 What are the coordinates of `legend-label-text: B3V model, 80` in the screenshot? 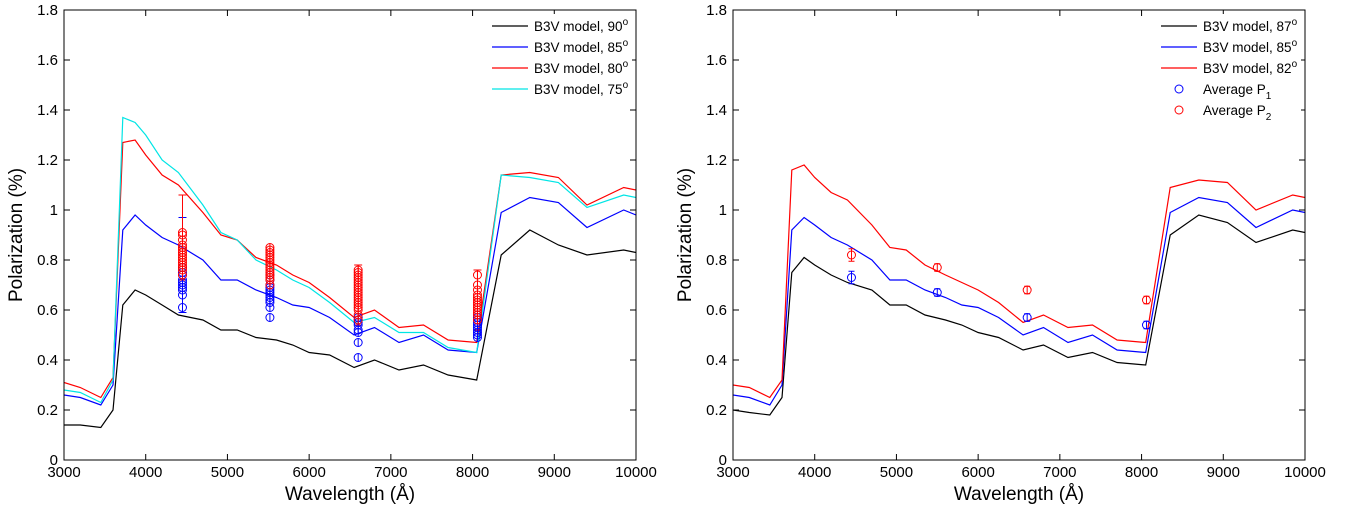 It's located at (578, 68).